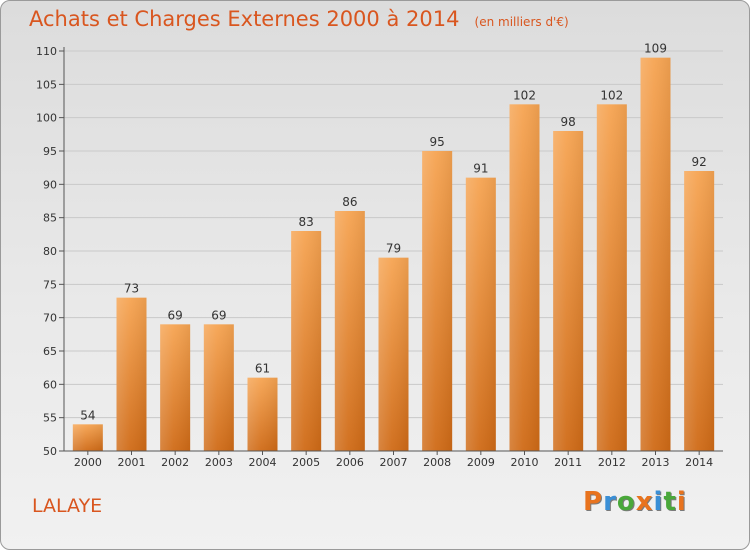 The image size is (750, 550). Describe the element at coordinates (46, 84) in the screenshot. I see `y-tick-label: 105` at that location.